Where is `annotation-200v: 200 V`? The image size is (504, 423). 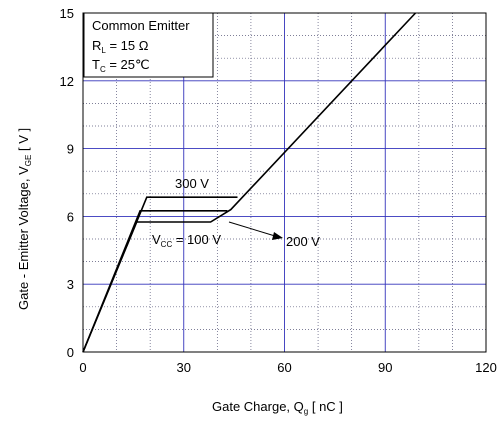
annotation-200v: 200 V is located at coordinates (303, 241).